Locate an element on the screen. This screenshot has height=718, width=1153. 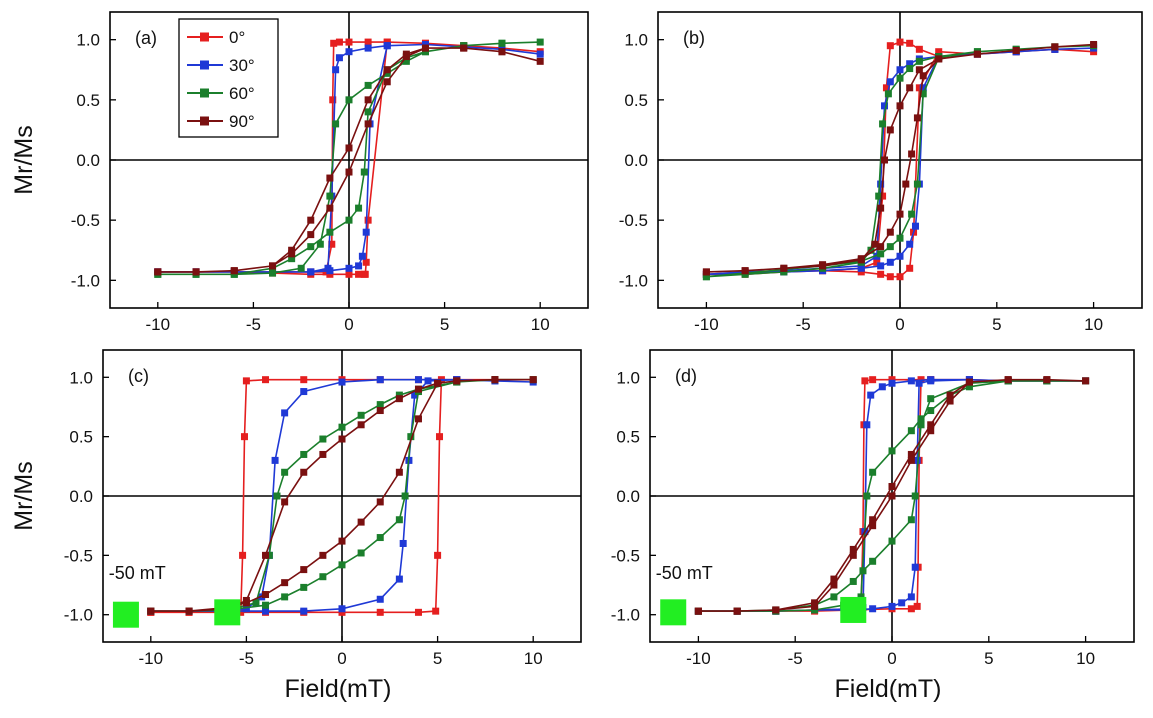
y-tick-label: 0.0 is located at coordinates (628, 496).